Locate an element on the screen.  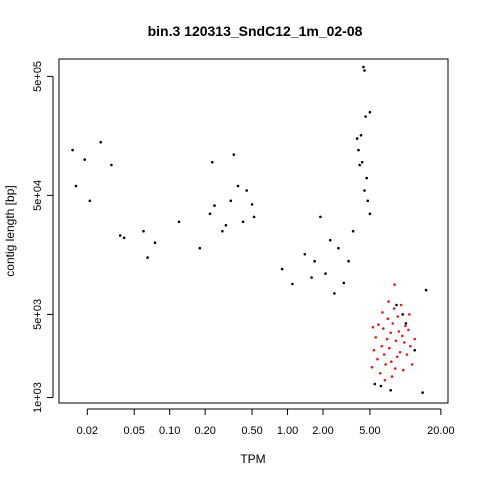
x-tick-label: 0.50 is located at coordinates (251, 431).